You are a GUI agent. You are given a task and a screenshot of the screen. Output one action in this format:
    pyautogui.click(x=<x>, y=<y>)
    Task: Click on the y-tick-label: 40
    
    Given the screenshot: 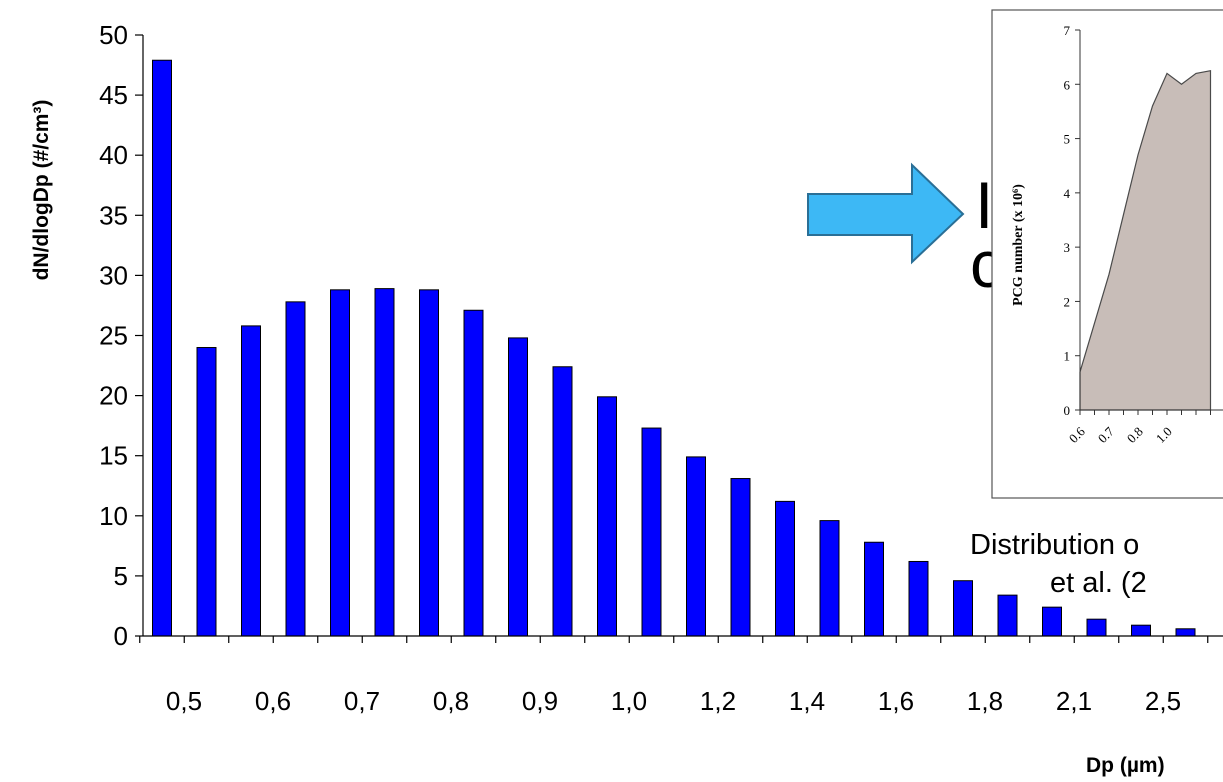 What is the action you would take?
    pyautogui.click(x=113, y=155)
    